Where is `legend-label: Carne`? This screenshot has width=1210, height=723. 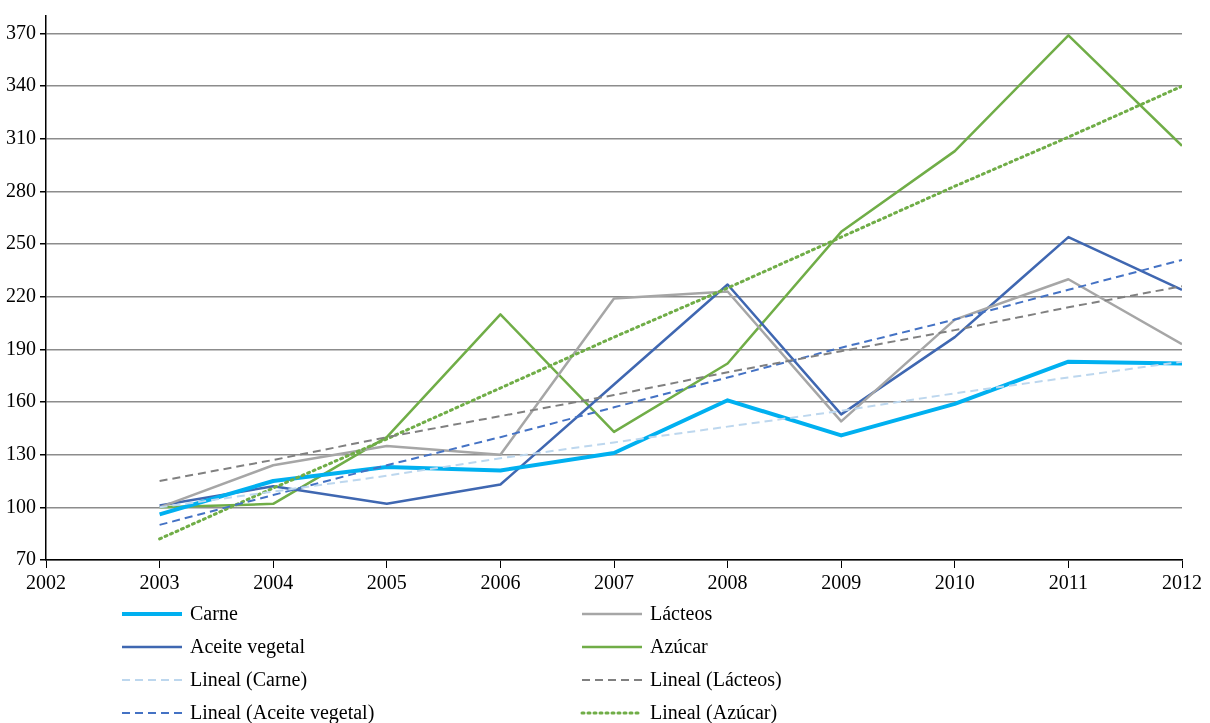
legend-label: Carne is located at coordinates (214, 613).